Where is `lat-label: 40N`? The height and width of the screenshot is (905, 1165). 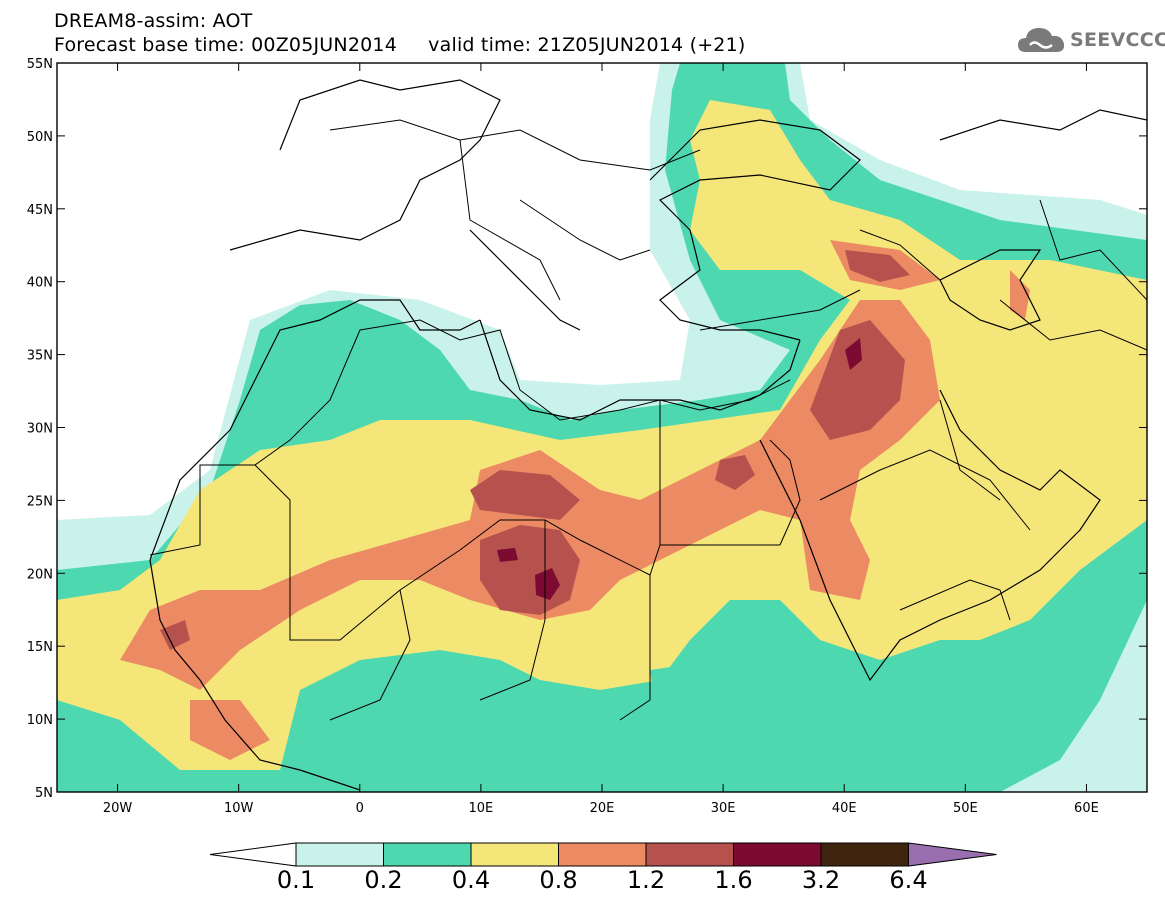 lat-label: 40N is located at coordinates (40, 283).